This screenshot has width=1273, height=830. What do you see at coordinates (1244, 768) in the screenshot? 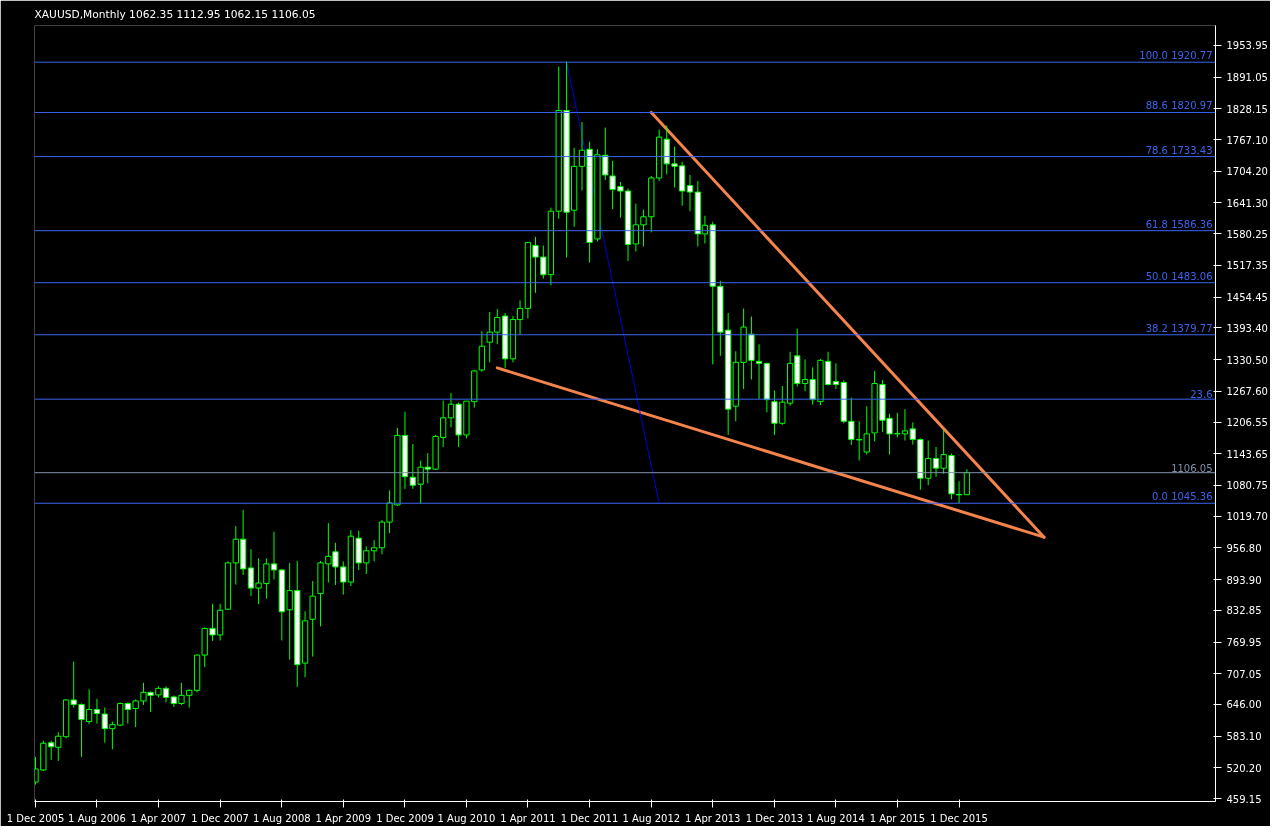
I see `y-tick-label: 520.20` at bounding box center [1244, 768].